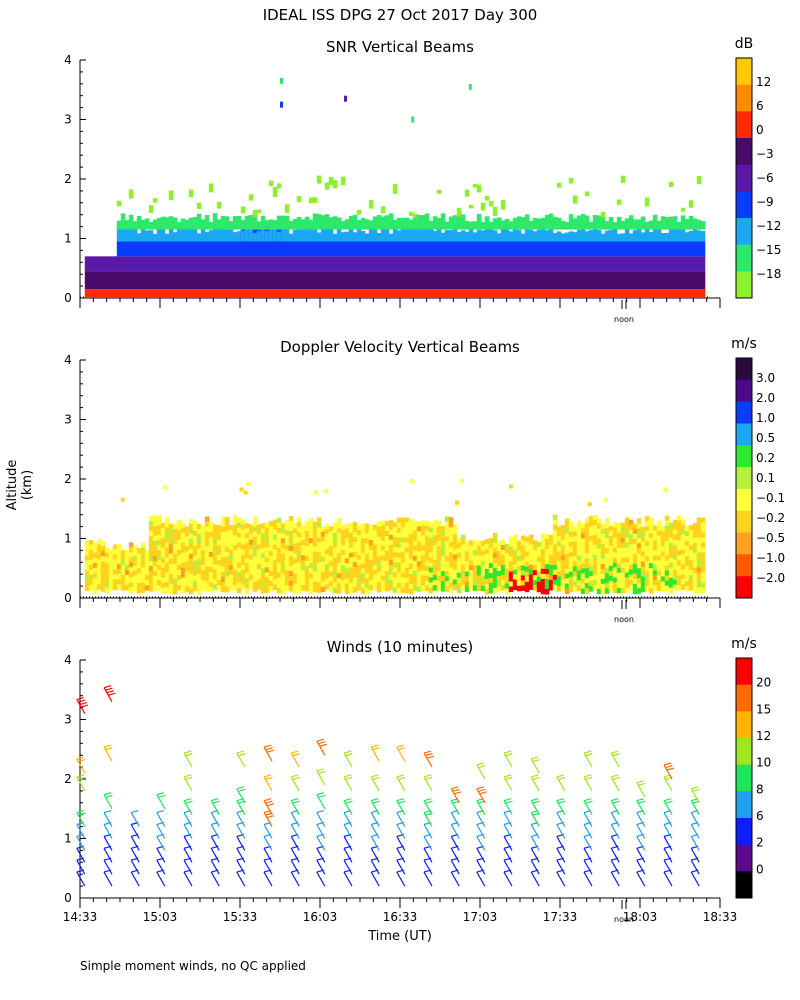 This screenshot has height=1000, width=800. Describe the element at coordinates (108, 753) in the screenshot. I see `wind-barb` at that location.